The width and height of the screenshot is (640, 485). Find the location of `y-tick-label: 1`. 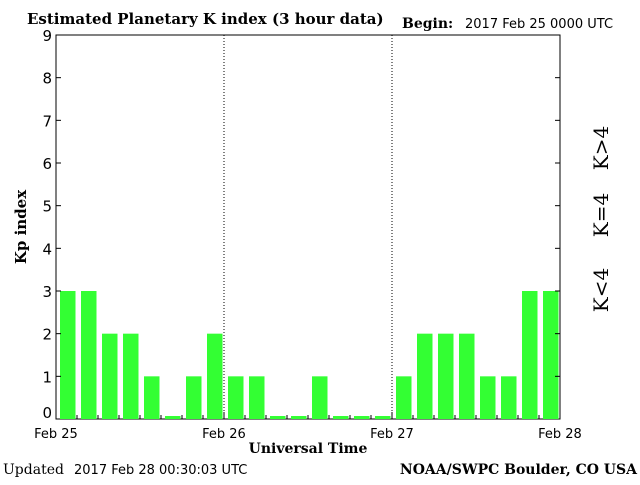

y-tick-label: 1 is located at coordinates (47, 377).